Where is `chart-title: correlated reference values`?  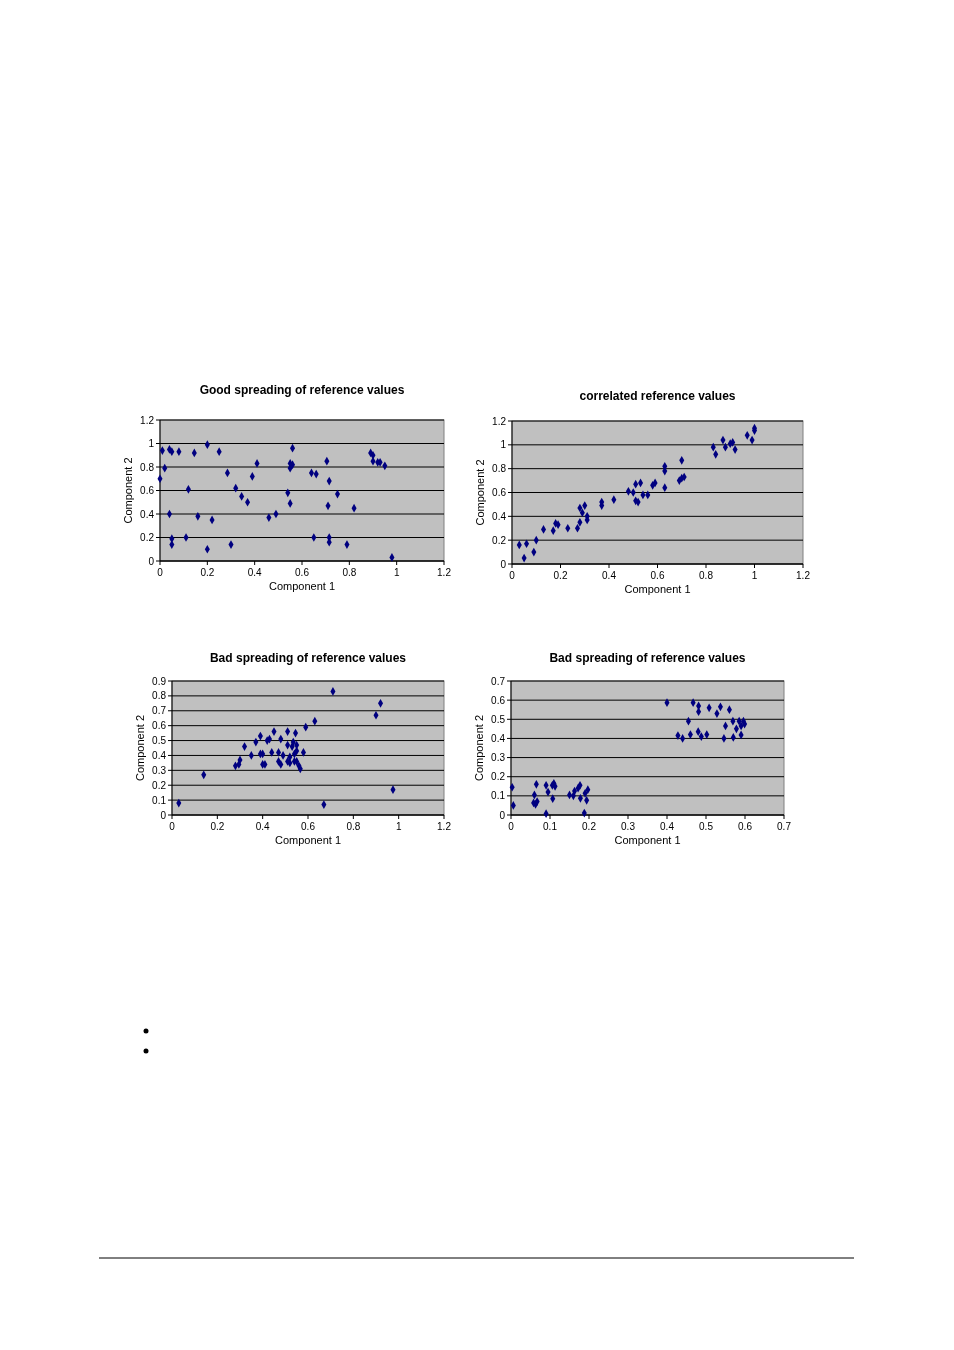 chart-title: correlated reference values is located at coordinates (657, 396).